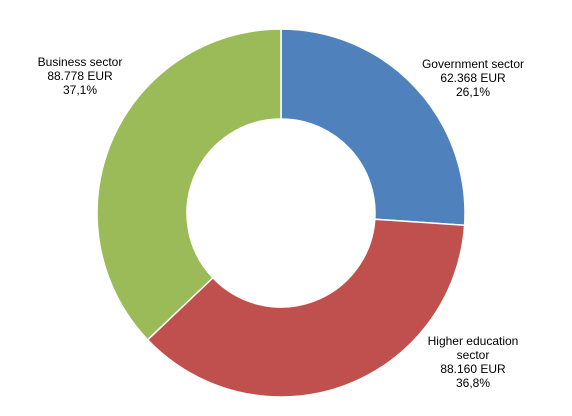 This screenshot has width=572, height=416. I want to click on label-value: 88.778 EUR, so click(80, 76).